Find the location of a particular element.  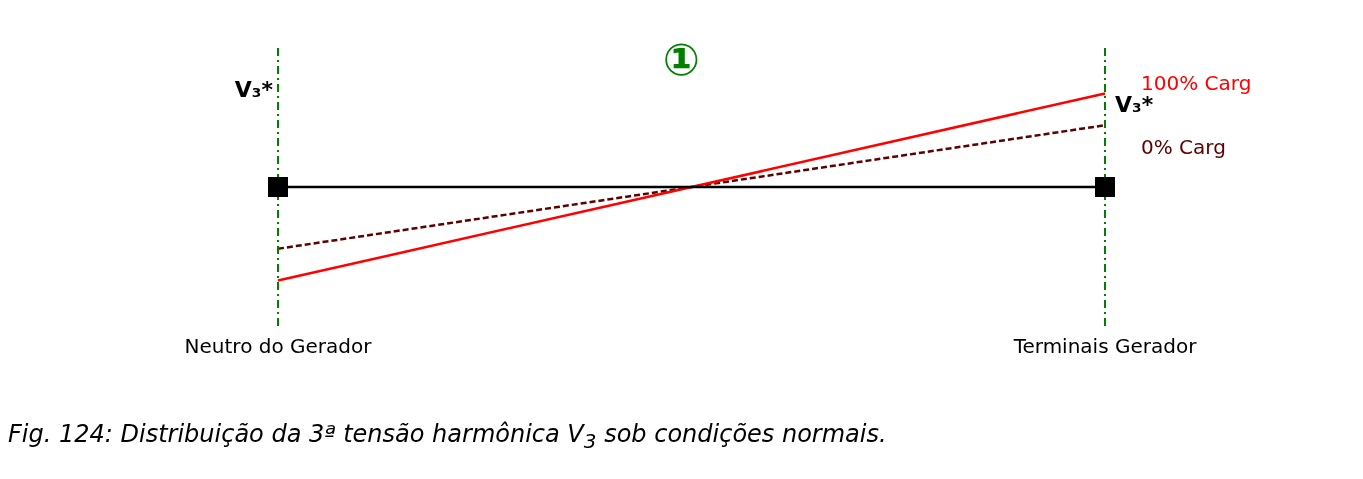

text: ① is located at coordinates (681, 59).